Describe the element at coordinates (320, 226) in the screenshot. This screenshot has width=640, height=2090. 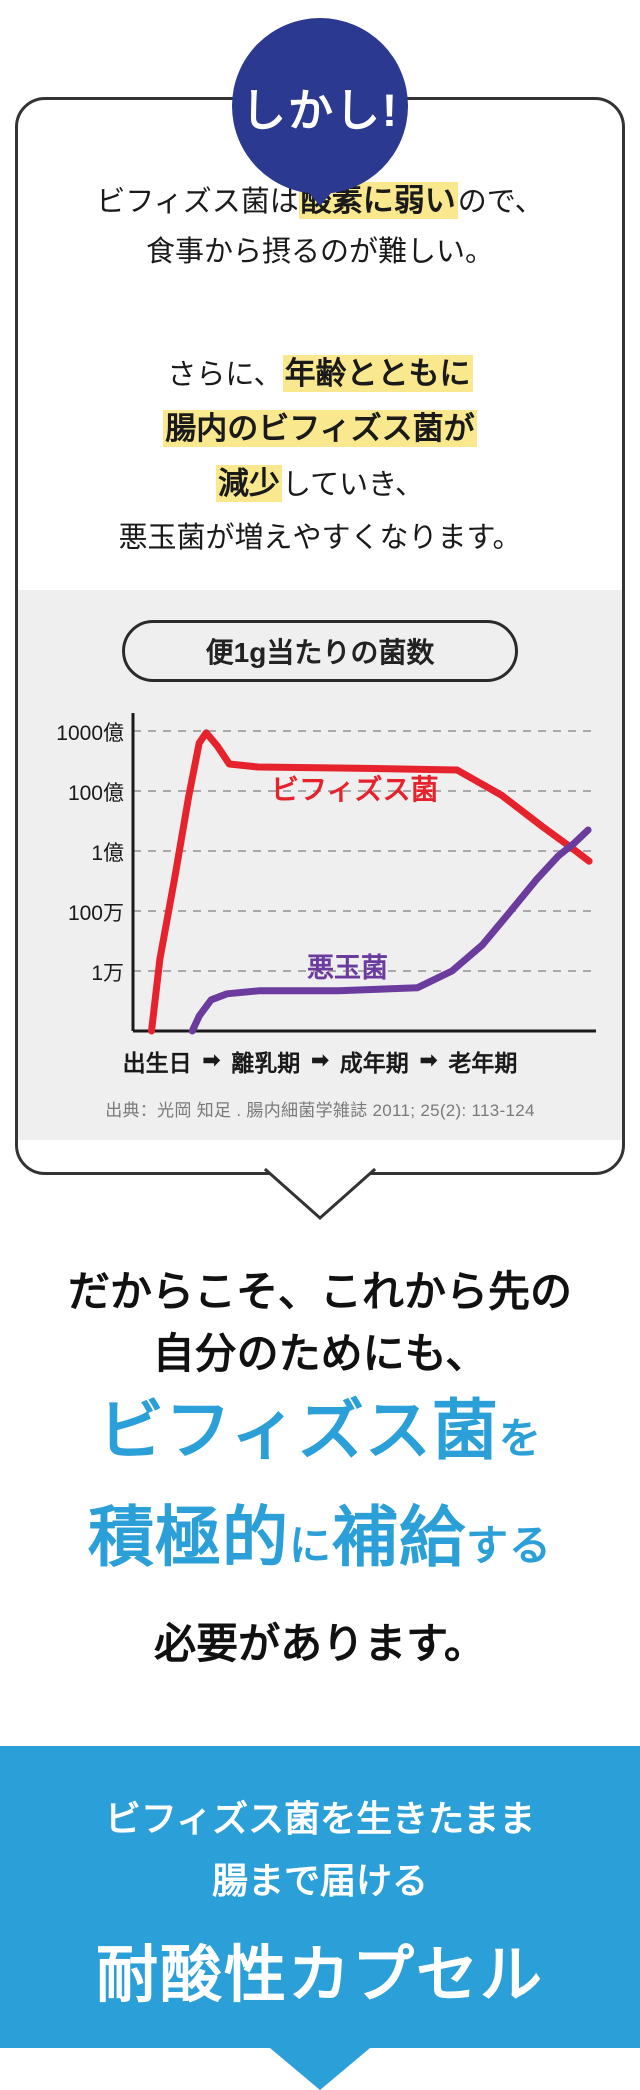
I see `intro-paragraph-1: ビフィズス菌は酸素に弱いので、 食事から摂るのが難しい。` at that location.